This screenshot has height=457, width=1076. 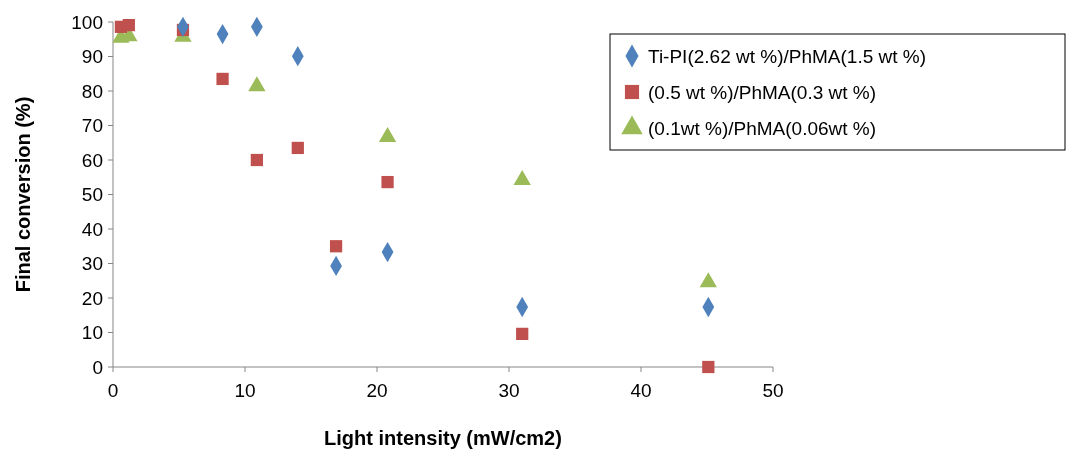 What do you see at coordinates (377, 390) in the screenshot?
I see `x-tick-label: 20` at bounding box center [377, 390].